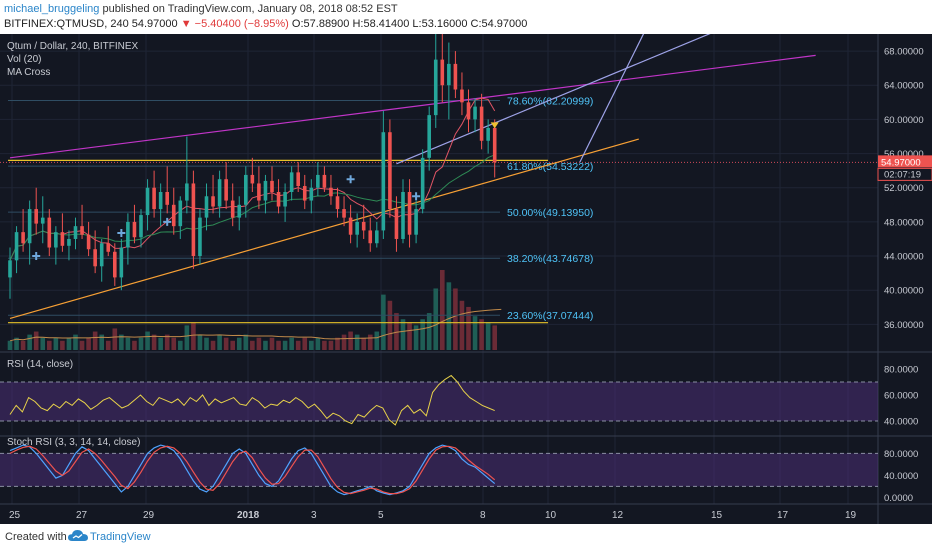  I want to click on price-tick-label: 68.00000, so click(904, 52).